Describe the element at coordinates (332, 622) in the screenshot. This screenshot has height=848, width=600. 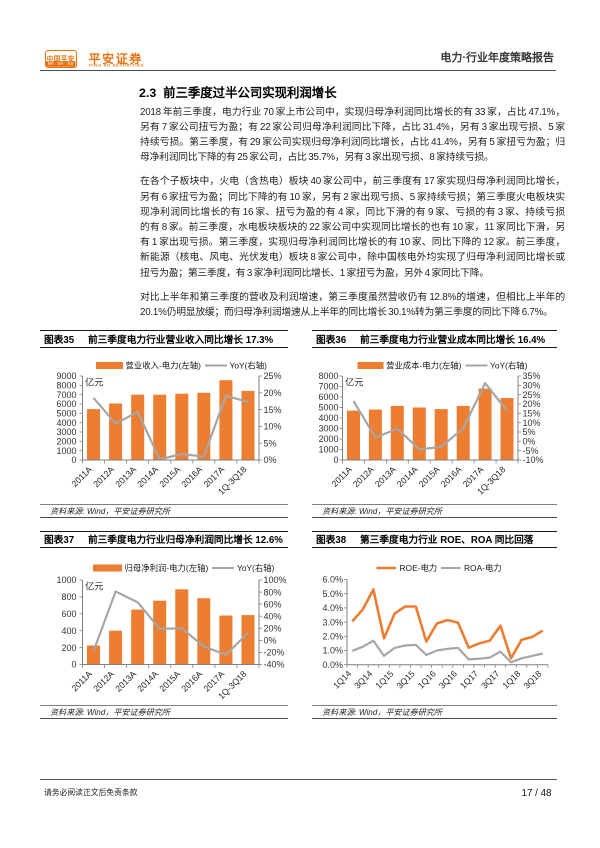
I see `svg-text: 3.0%` at that location.